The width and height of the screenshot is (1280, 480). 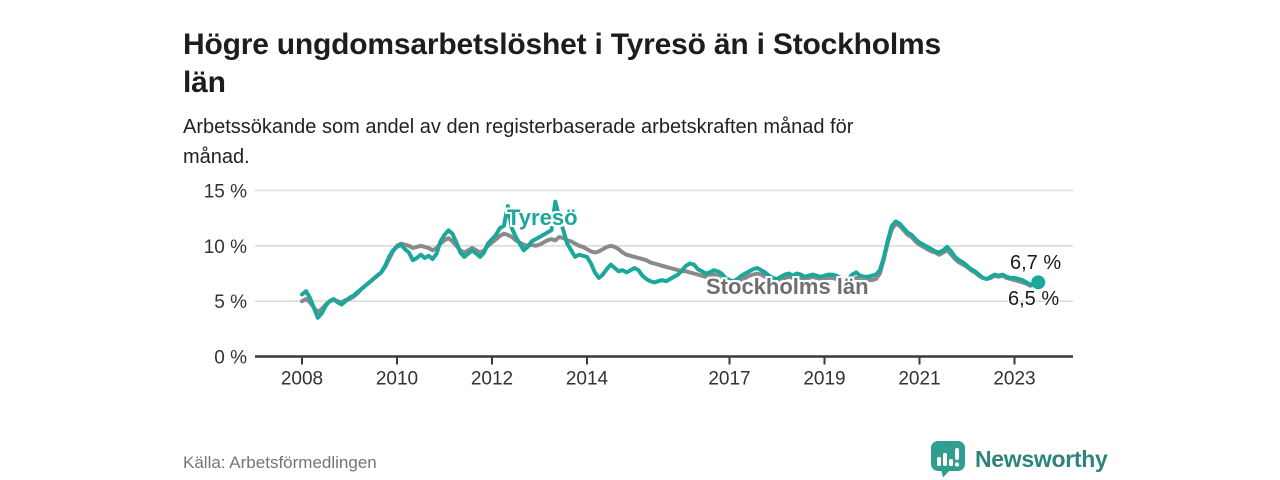 I want to click on end-value-stockholms-lan: 6,5 %, so click(x=1034, y=299).